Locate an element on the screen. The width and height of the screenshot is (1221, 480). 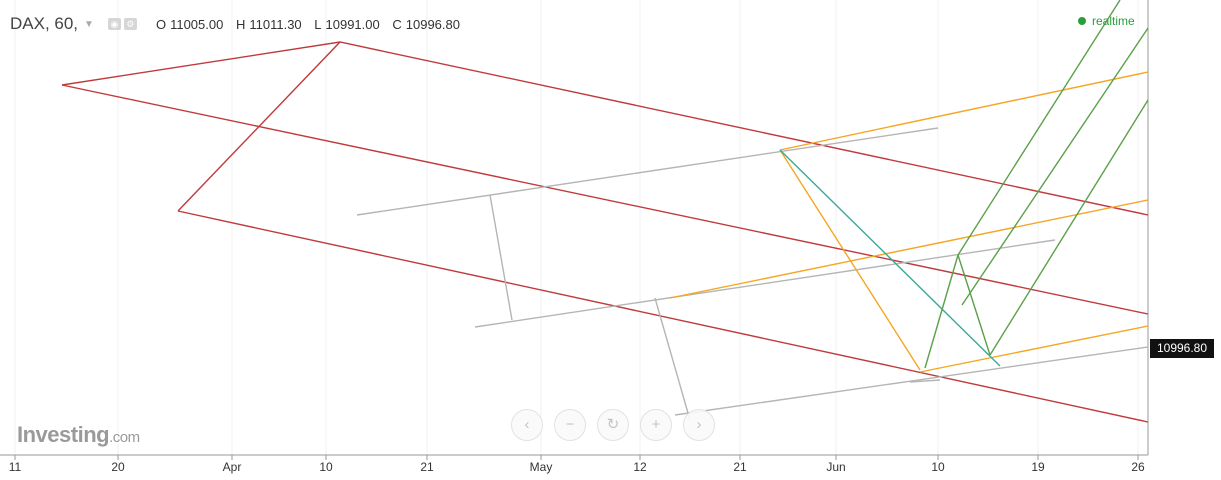
low-value: 10991.00 is located at coordinates (352, 24).